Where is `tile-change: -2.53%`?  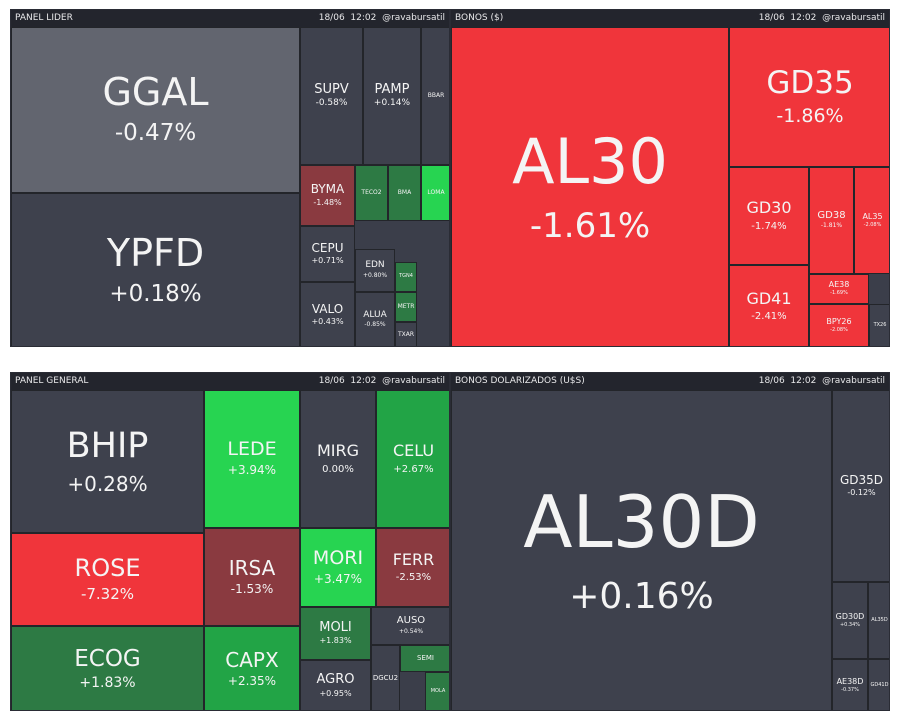
tile-change: -2.53% is located at coordinates (413, 578).